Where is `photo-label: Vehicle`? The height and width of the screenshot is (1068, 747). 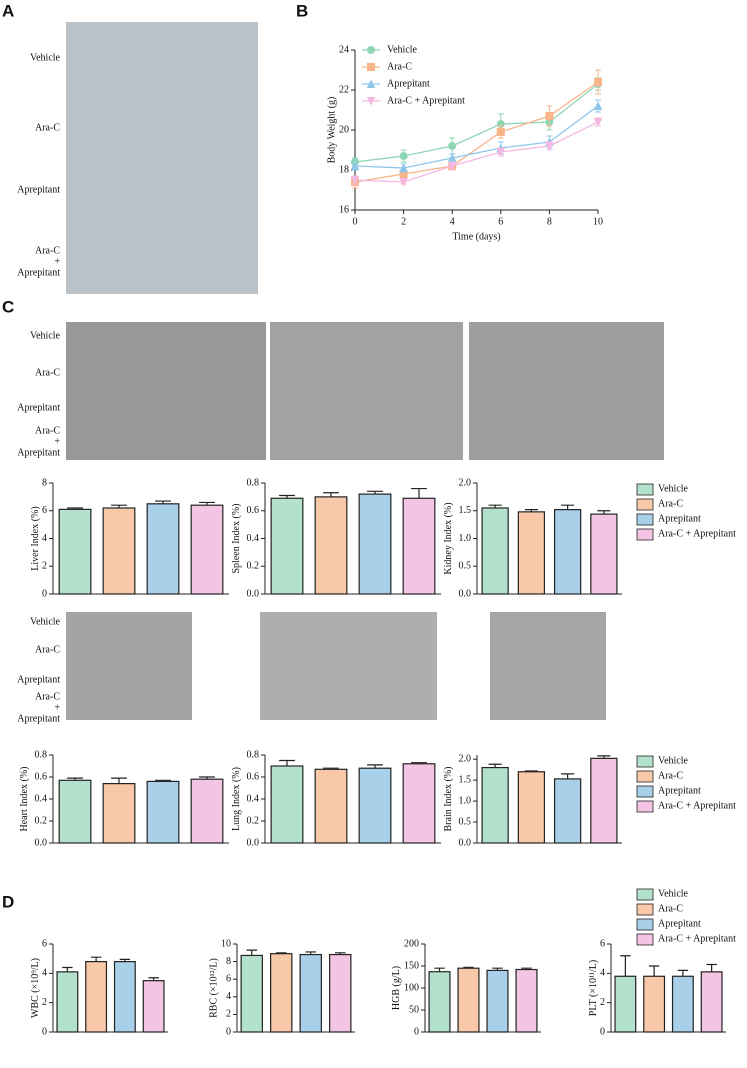
photo-label: Vehicle is located at coordinates (45, 621).